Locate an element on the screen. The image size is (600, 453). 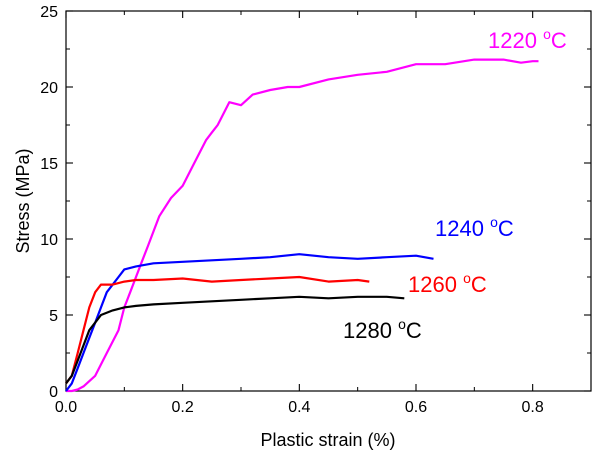
y-tick-label: 25 is located at coordinates (49, 12).